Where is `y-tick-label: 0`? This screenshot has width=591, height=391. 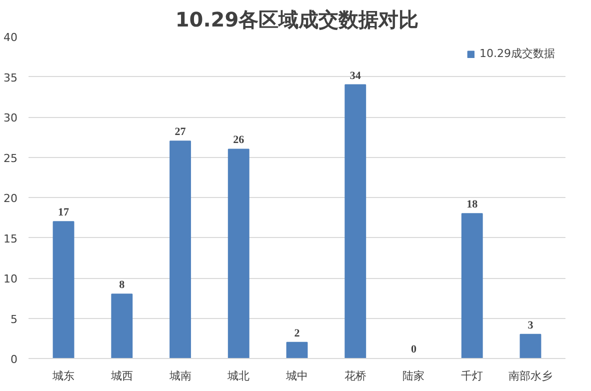
y-tick-label: 0 is located at coordinates (14, 359).